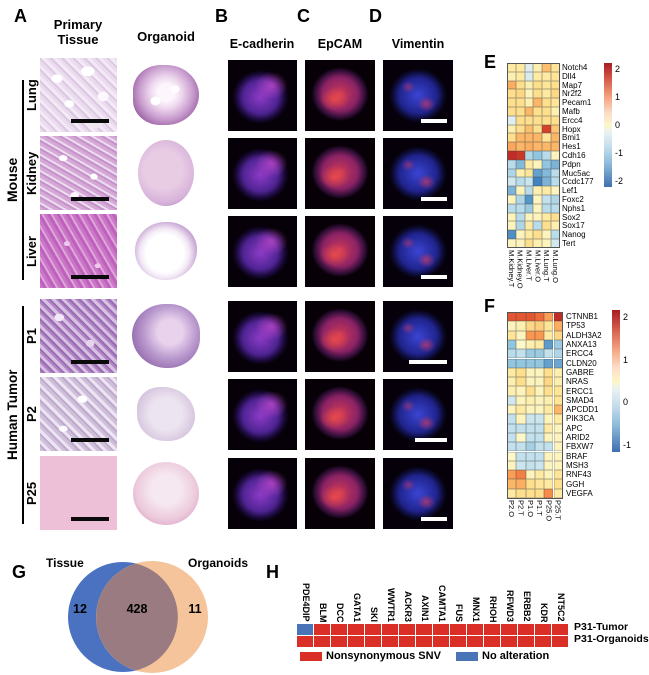 The width and height of the screenshot is (649, 675). I want to click on mutation-gene-label: SKI, so click(374, 614).